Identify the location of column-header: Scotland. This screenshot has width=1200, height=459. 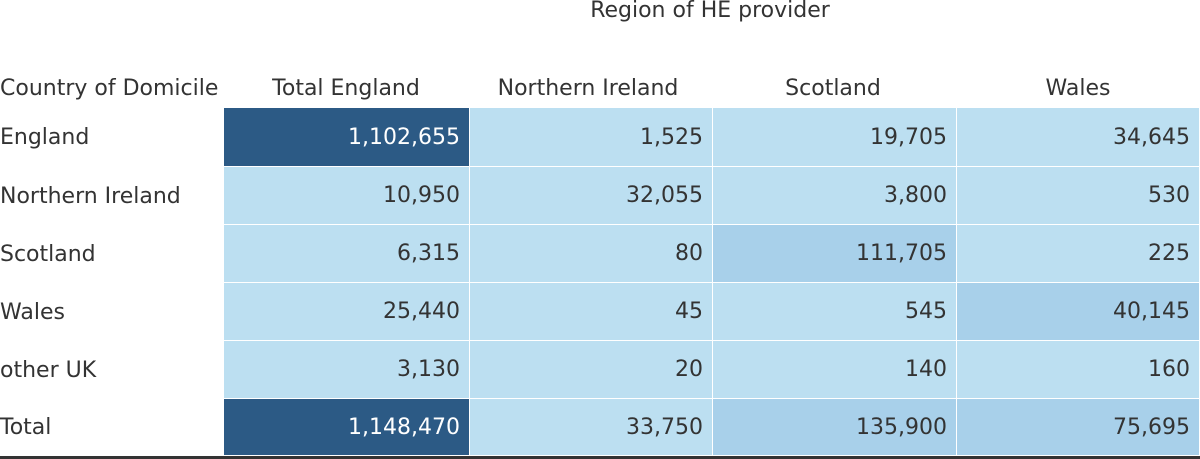
(833, 88).